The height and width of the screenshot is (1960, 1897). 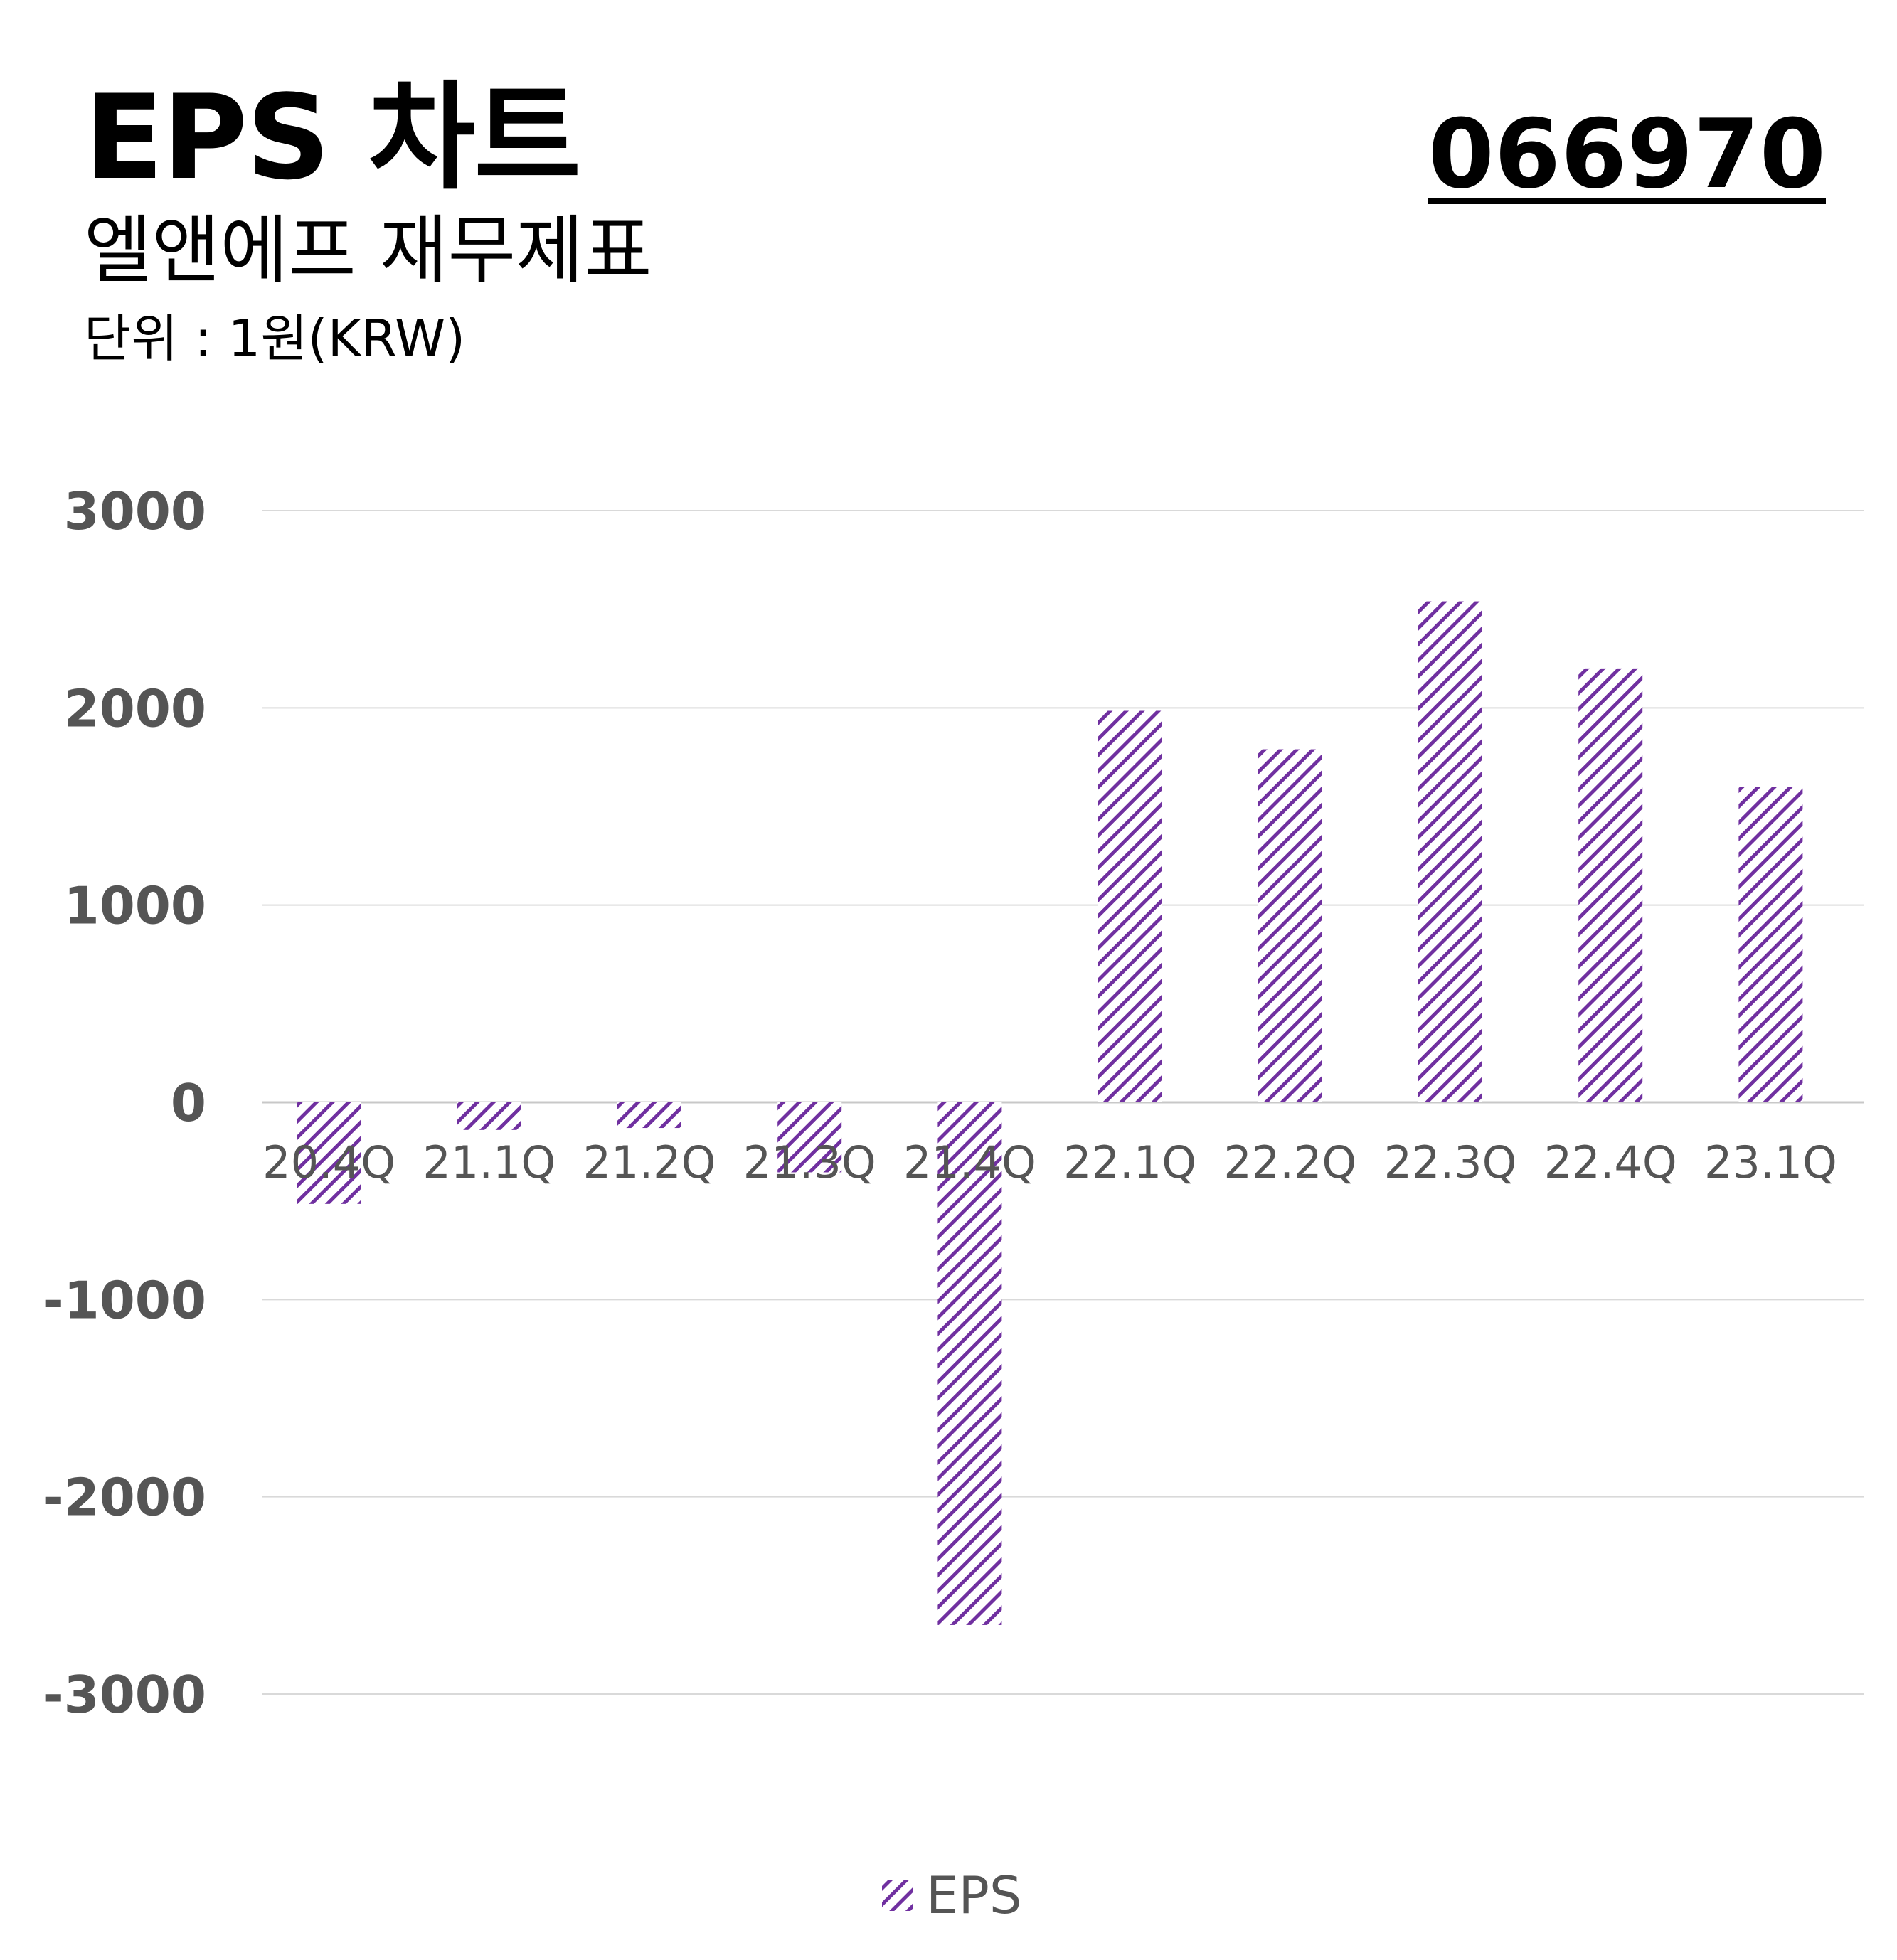 I want to click on bar-23.1Q, so click(x=1770, y=944).